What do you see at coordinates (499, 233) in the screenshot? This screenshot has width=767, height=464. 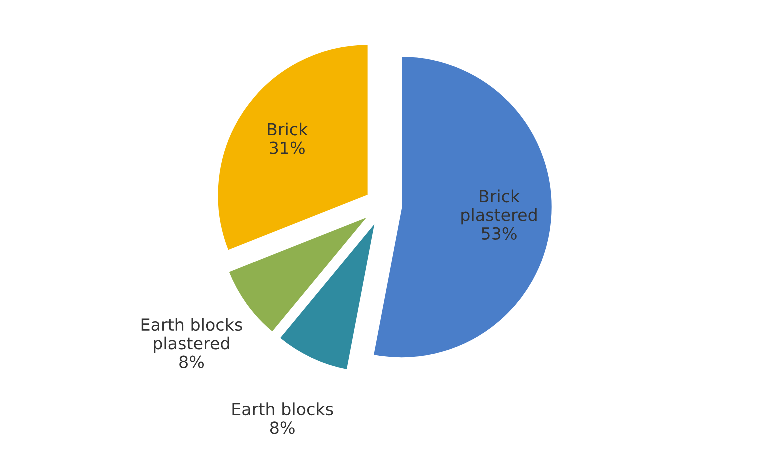 I see `data-label: 53%` at bounding box center [499, 233].